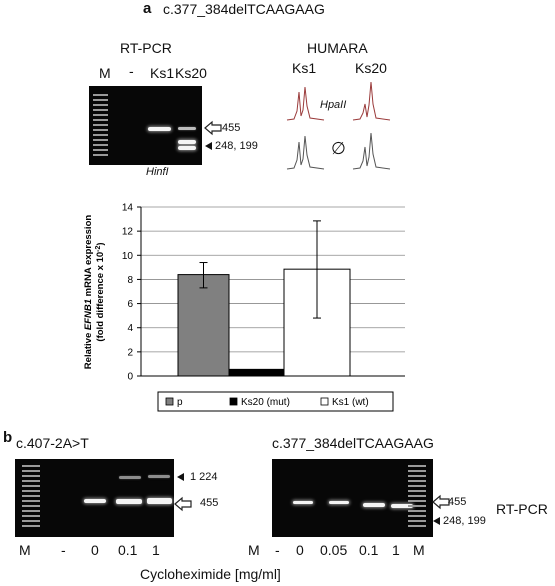 The width and height of the screenshot is (555, 586). Describe the element at coordinates (130, 477) in the screenshot. I see `band-0.1-1224` at that location.